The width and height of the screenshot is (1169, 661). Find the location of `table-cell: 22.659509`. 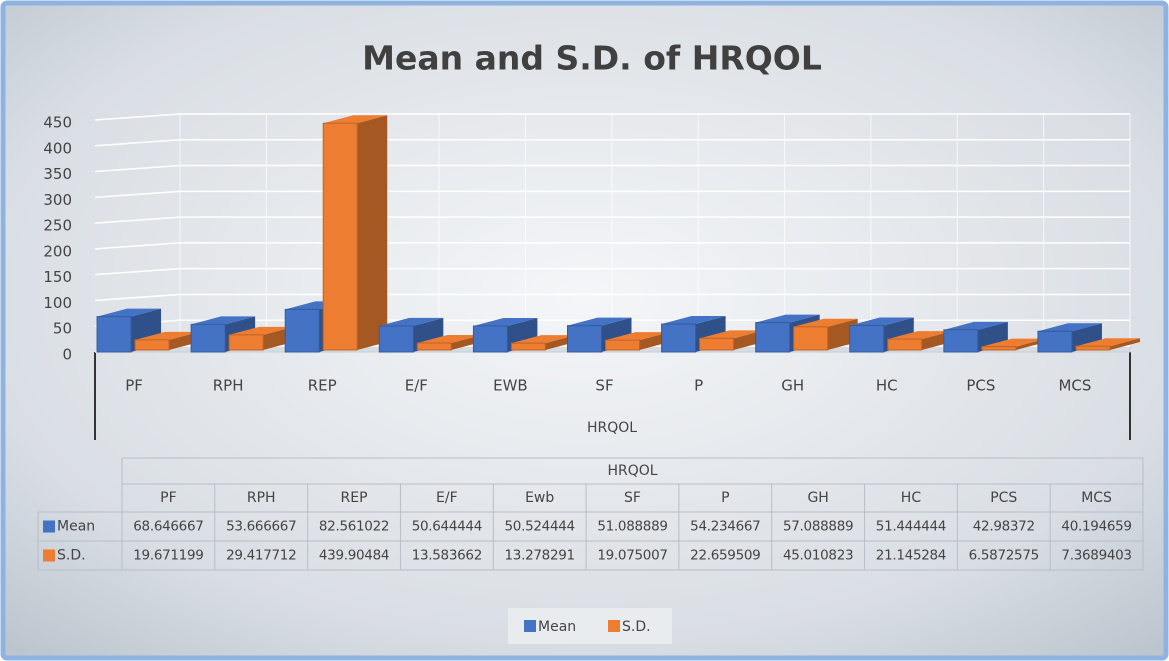

table-cell: 22.659509 is located at coordinates (725, 556).